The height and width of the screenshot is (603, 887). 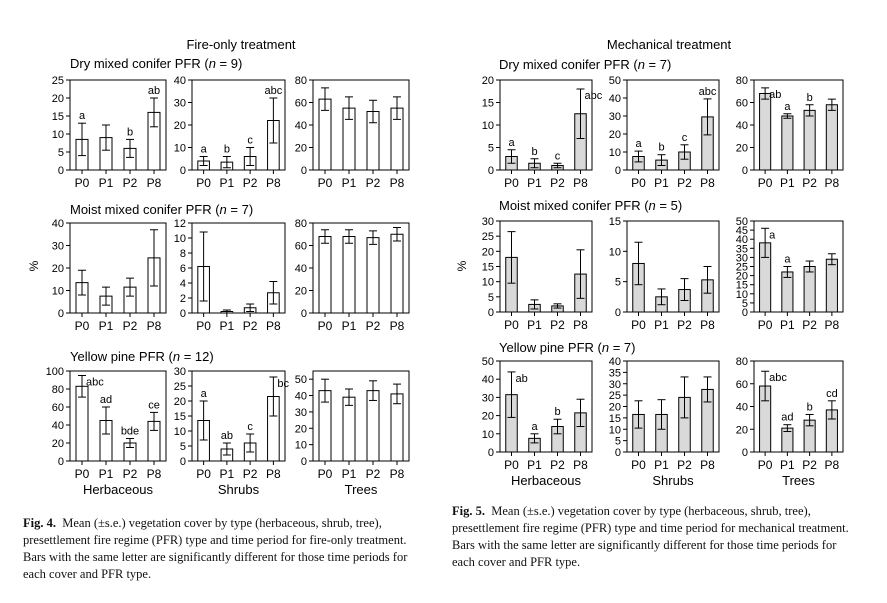 I want to click on y-tick-label: 12, so click(x=180, y=224).